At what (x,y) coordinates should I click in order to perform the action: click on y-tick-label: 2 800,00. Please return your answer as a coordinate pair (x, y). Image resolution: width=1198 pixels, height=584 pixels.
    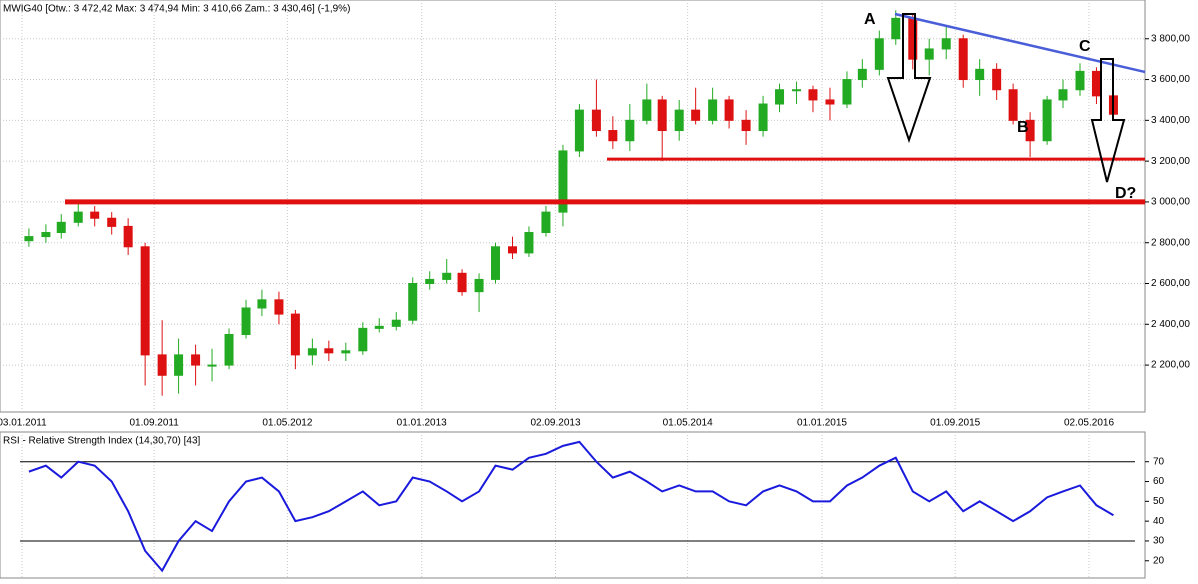
    Looking at the image, I should click on (1170, 242).